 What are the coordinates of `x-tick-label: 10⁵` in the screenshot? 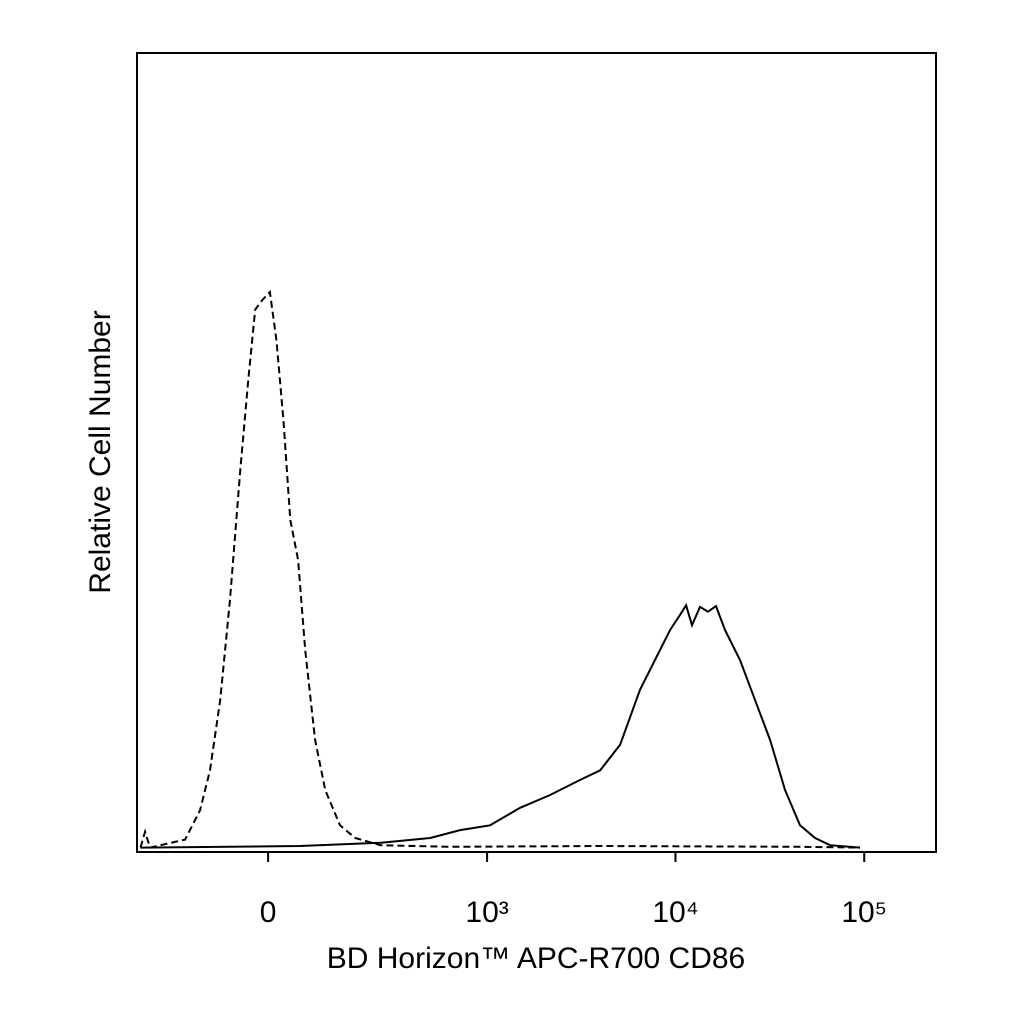 It's located at (864, 912).